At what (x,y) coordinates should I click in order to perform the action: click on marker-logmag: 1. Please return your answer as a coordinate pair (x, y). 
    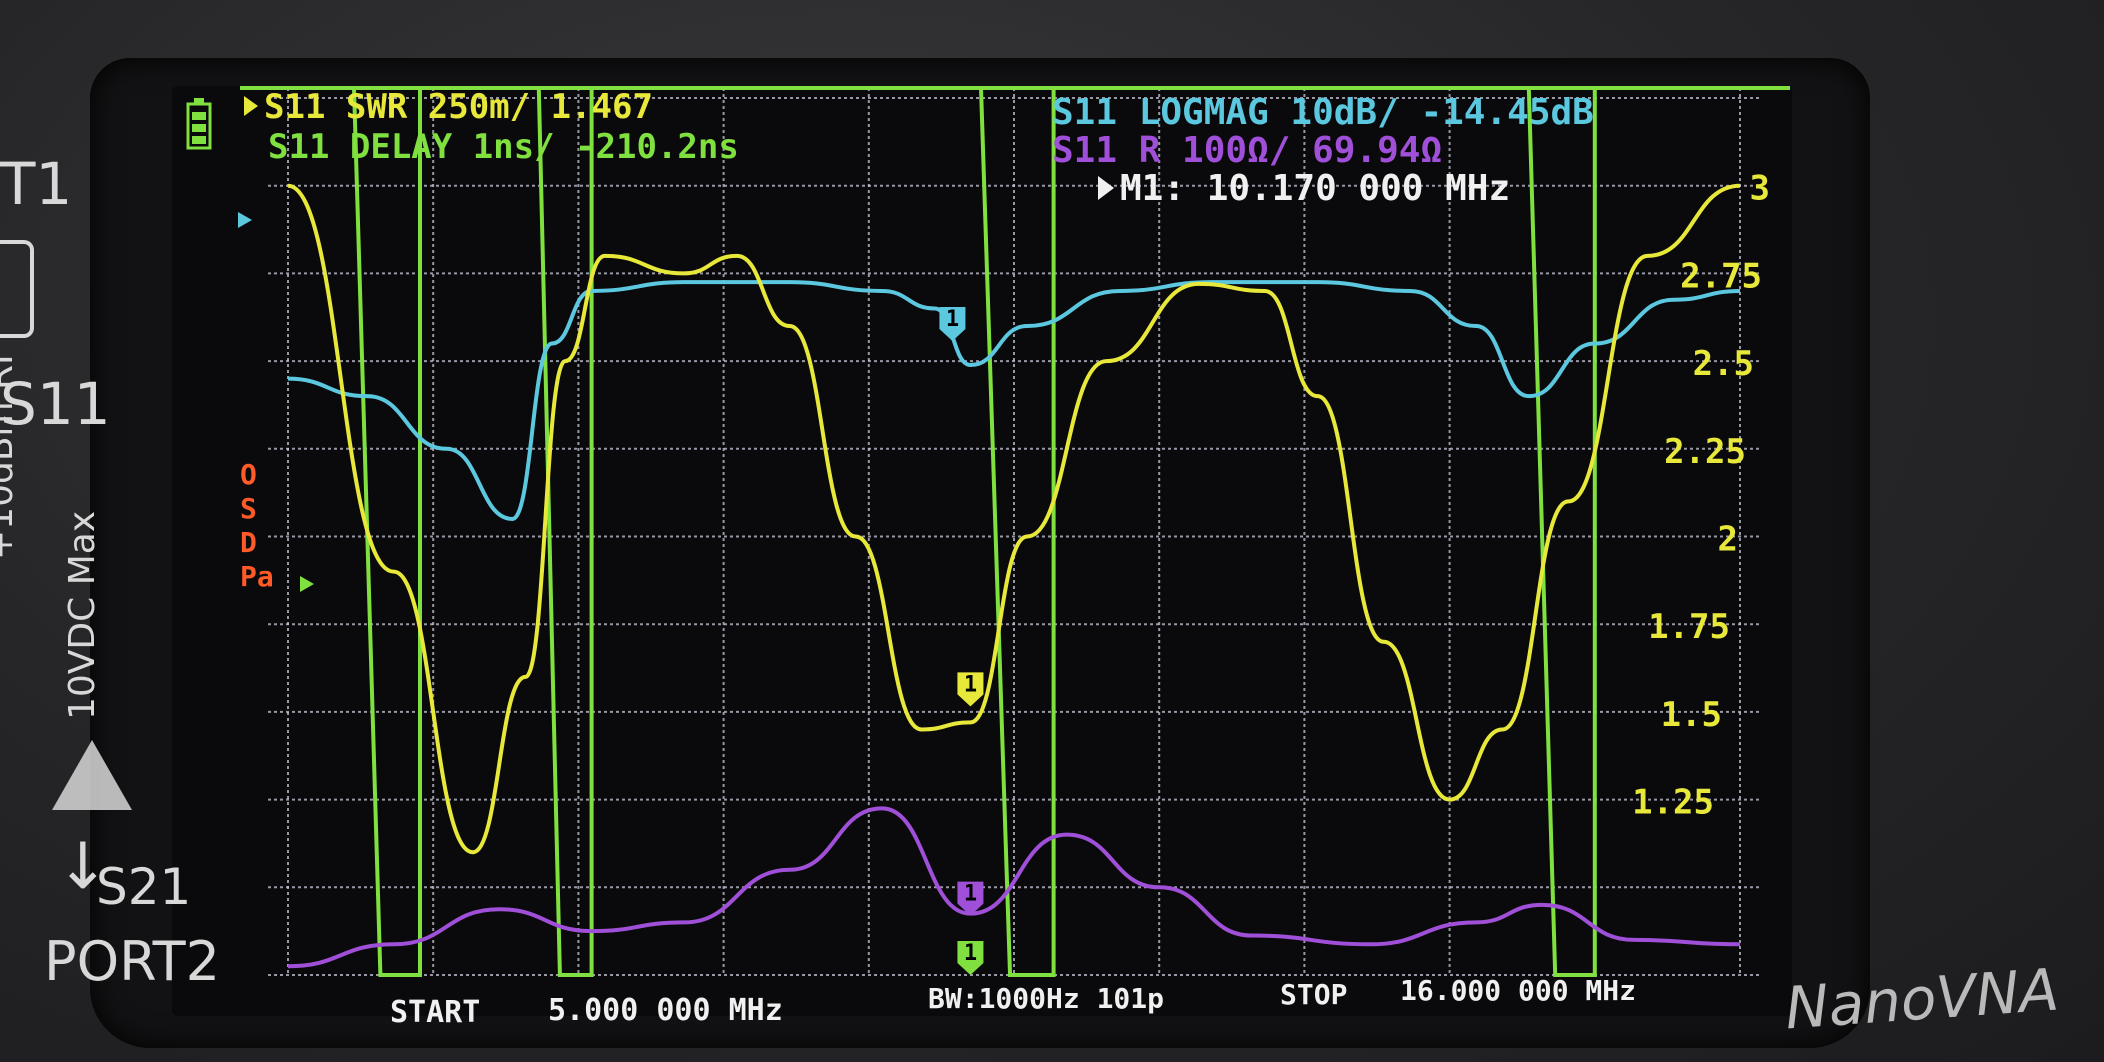
    Looking at the image, I should click on (952, 324).